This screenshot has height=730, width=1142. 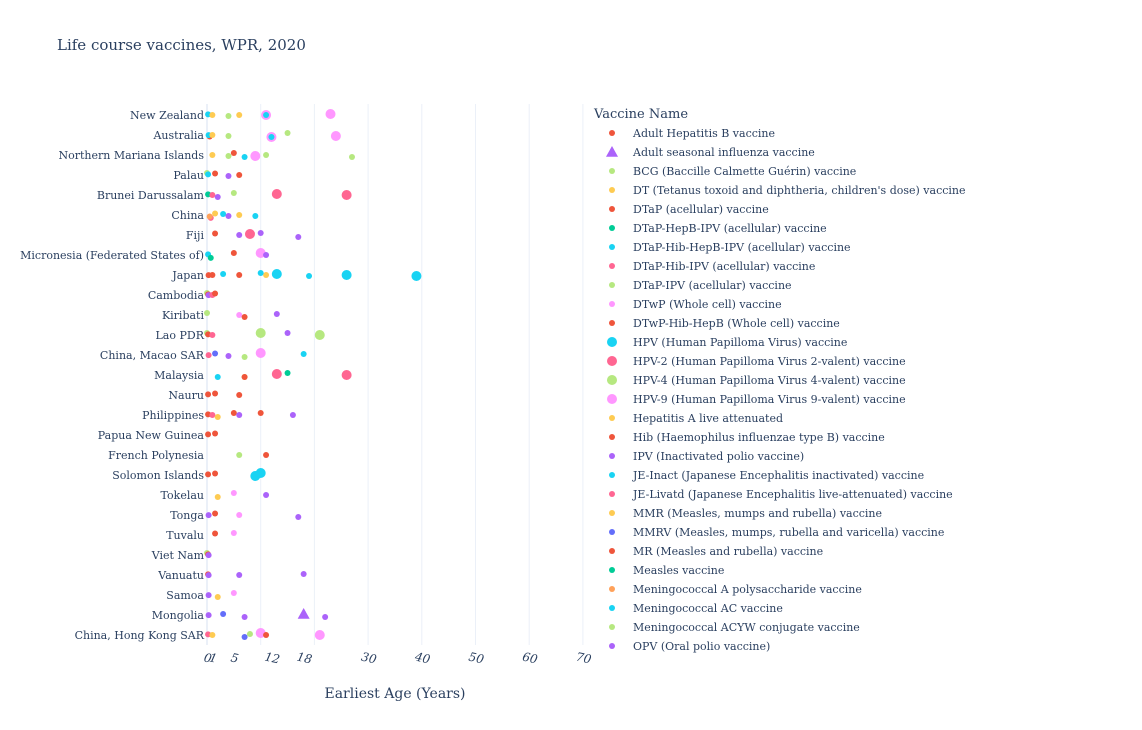 I want to click on legend-label: Meningococcal A polysaccharide vaccine, so click(x=747, y=589).